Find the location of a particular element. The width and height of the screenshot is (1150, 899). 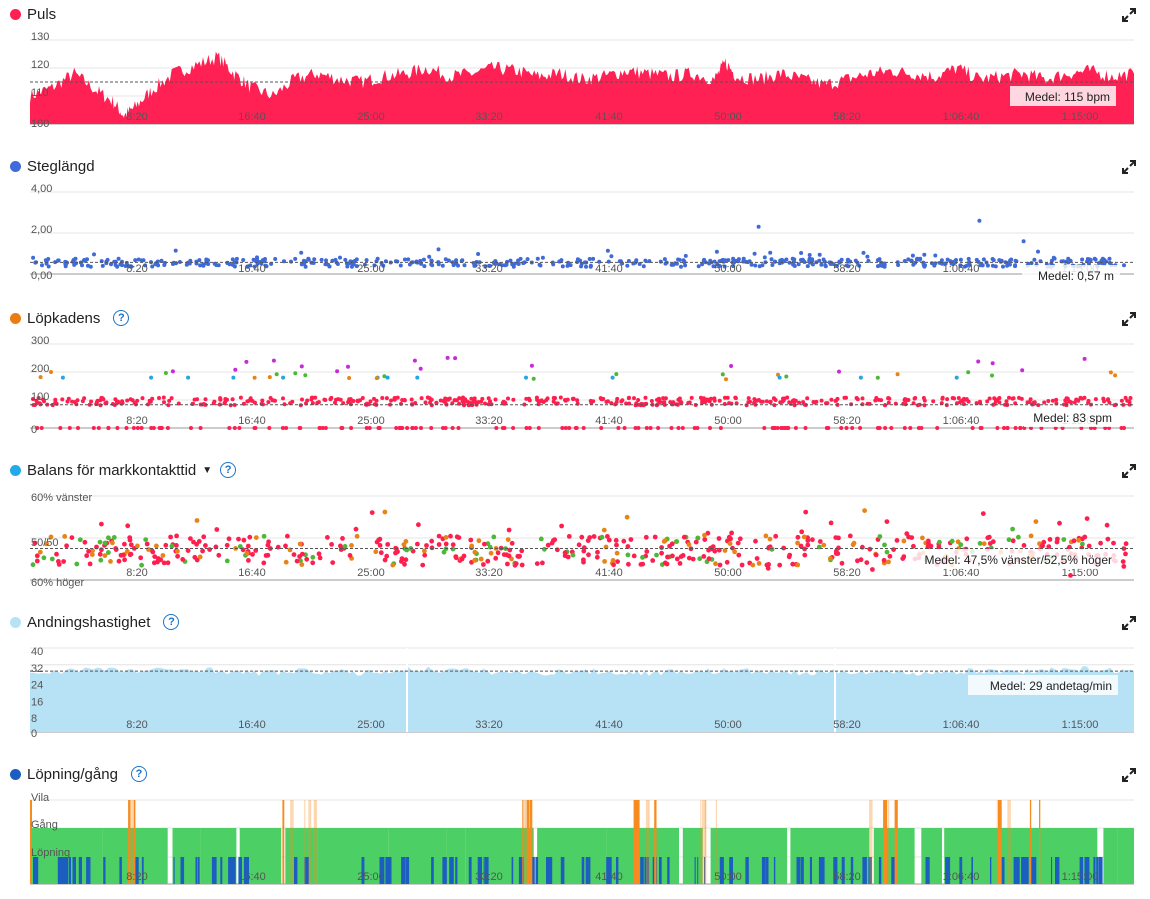

title-text: Puls is located at coordinates (42, 14).